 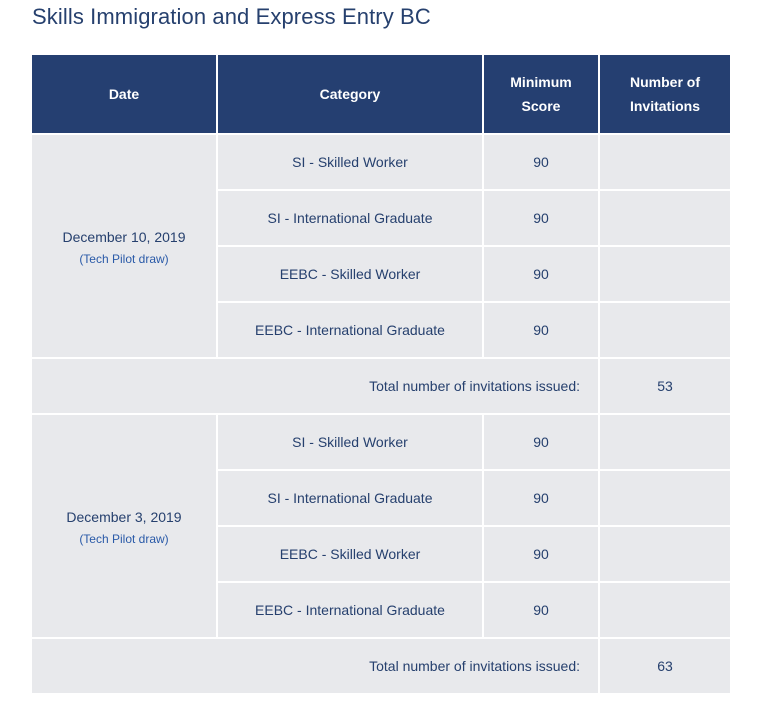 What do you see at coordinates (124, 517) in the screenshot?
I see `draw-date: December 3, 2019` at bounding box center [124, 517].